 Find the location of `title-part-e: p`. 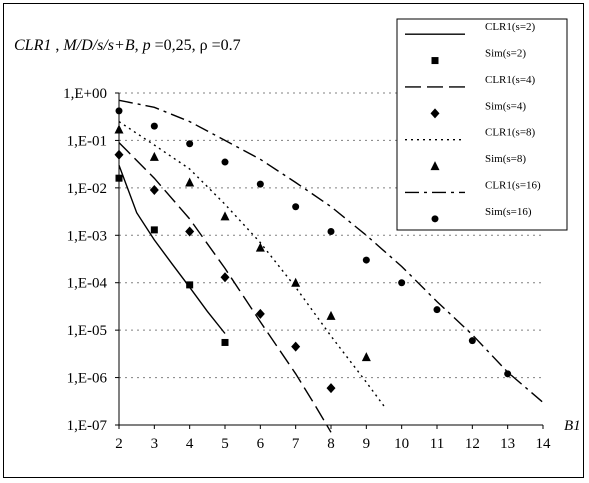

title-part-e: p is located at coordinates (146, 45).